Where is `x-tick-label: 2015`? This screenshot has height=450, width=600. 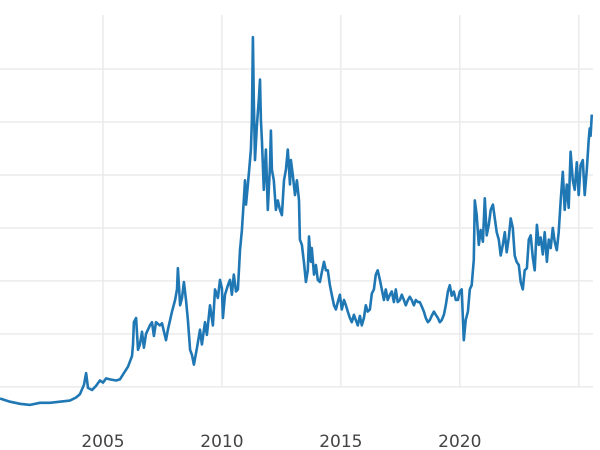
x-tick-label: 2015 is located at coordinates (340, 441).